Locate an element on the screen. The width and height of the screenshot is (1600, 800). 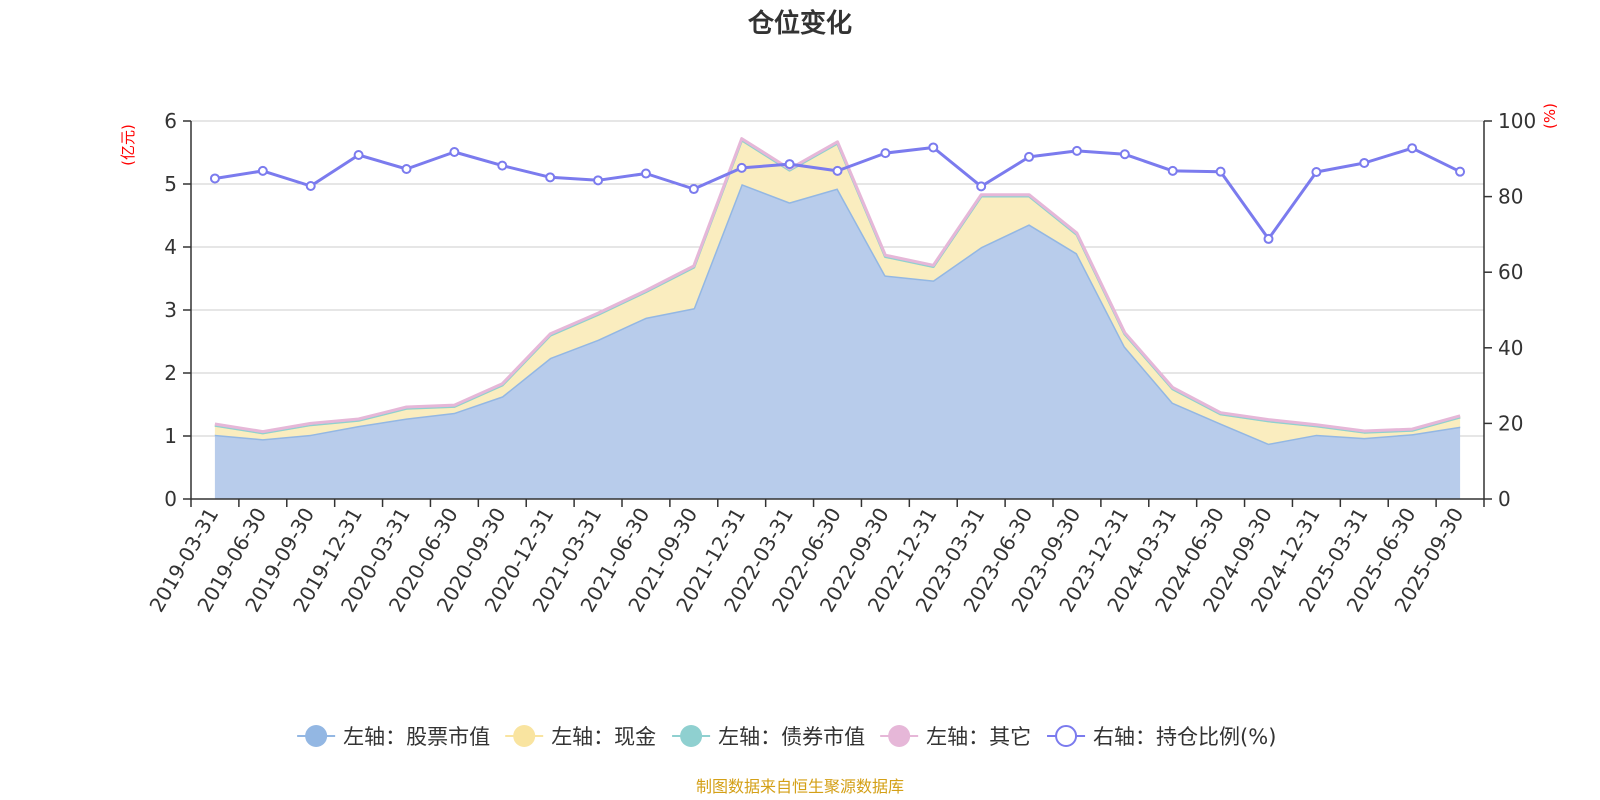
legend-item: 左轴：其它 is located at coordinates (955, 737).